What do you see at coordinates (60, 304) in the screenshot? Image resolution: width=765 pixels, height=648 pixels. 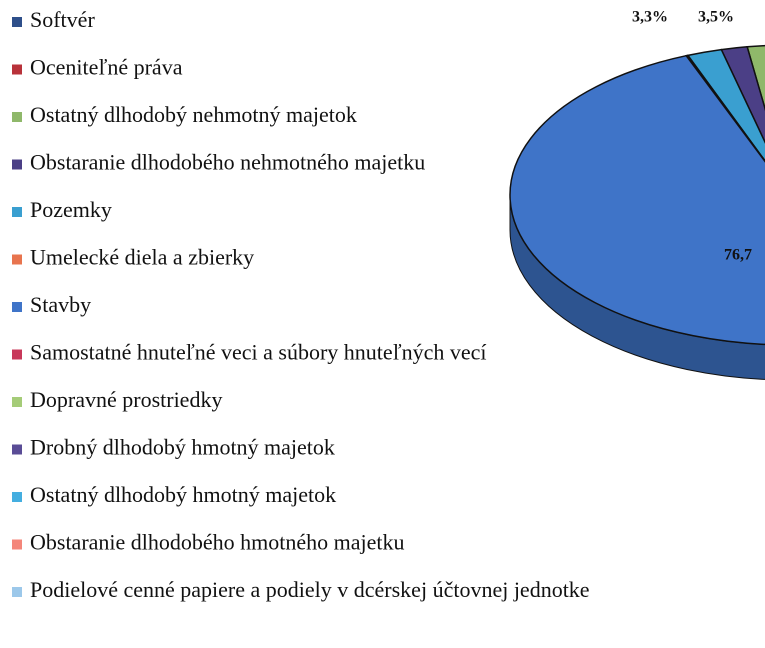 I see `legend-label: Stavby` at bounding box center [60, 304].